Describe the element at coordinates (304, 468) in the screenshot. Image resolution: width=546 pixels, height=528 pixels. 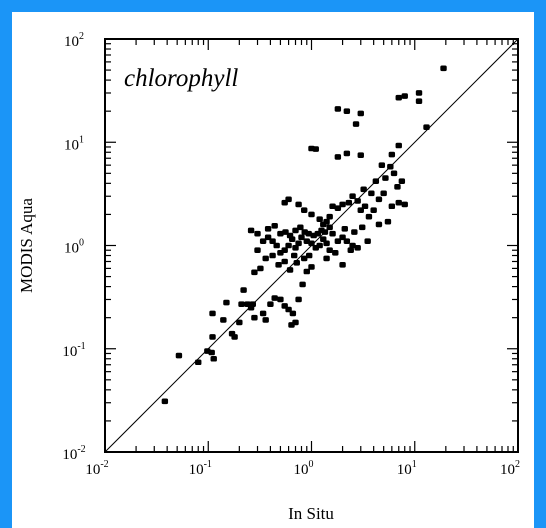
I see `x-tick-label: 10⁰` at that location.